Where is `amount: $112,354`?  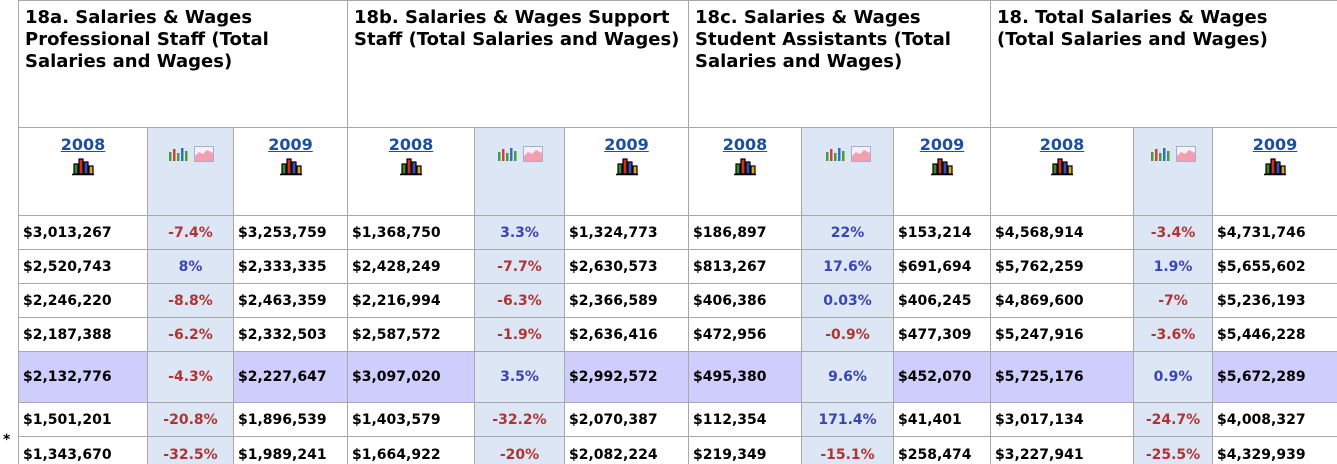 amount: $112,354 is located at coordinates (745, 419).